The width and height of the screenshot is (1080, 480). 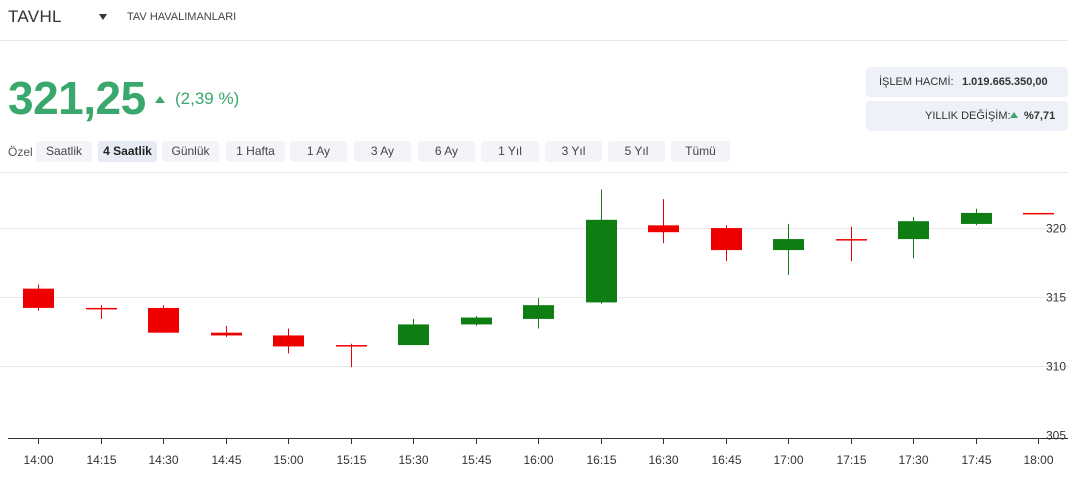 What do you see at coordinates (916, 82) in the screenshot?
I see `volume-label: İŞLEM HACMİ:` at bounding box center [916, 82].